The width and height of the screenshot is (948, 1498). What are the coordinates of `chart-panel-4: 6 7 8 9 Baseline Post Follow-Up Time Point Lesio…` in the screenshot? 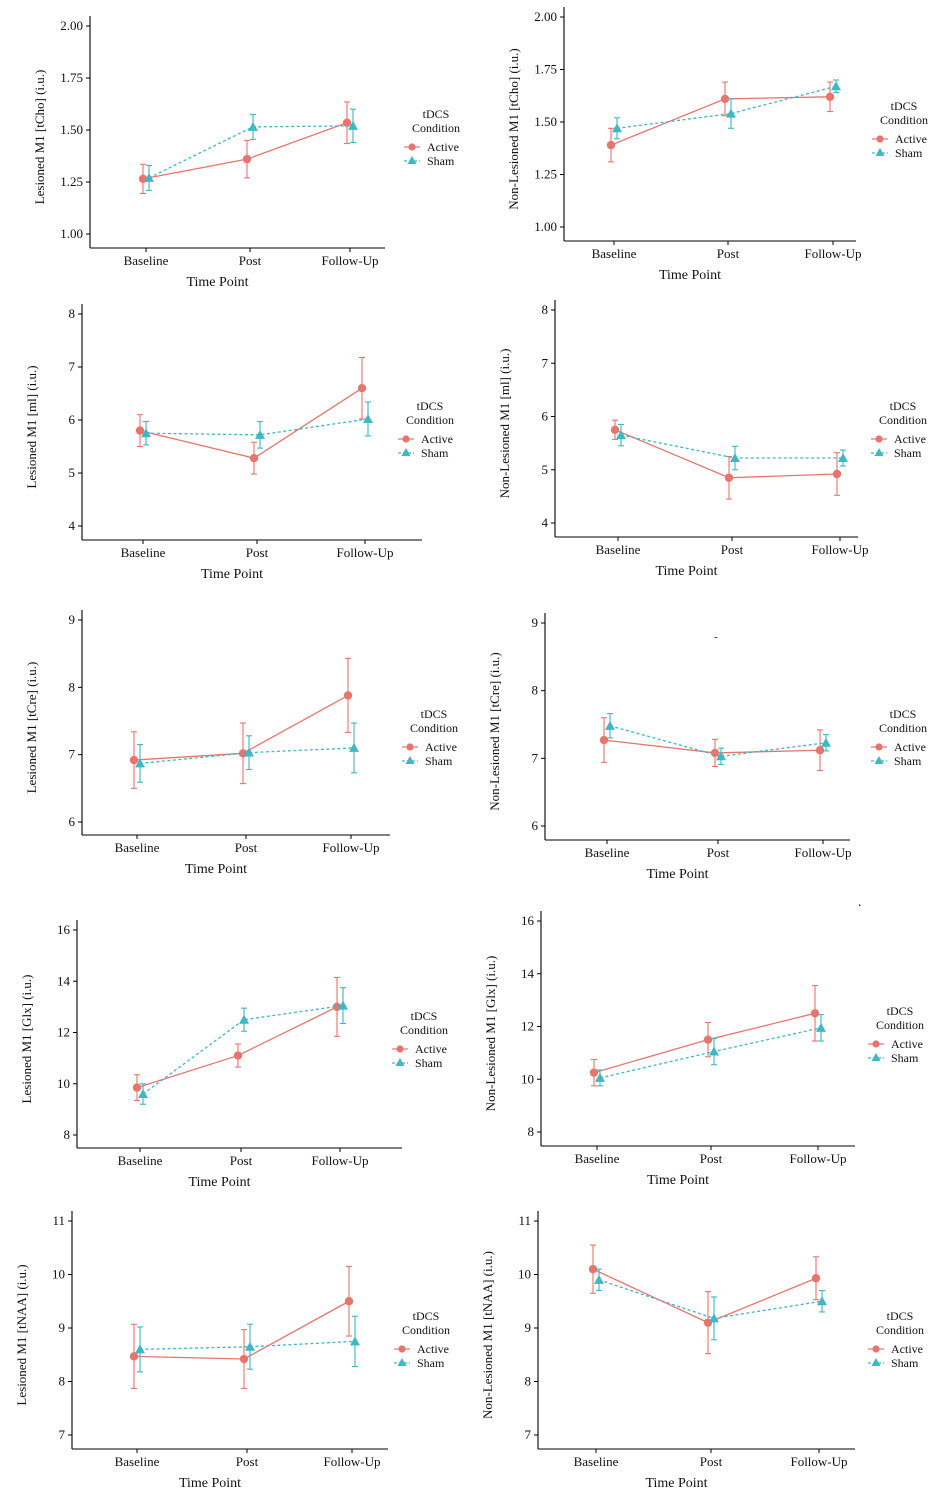 It's located at (241, 743).